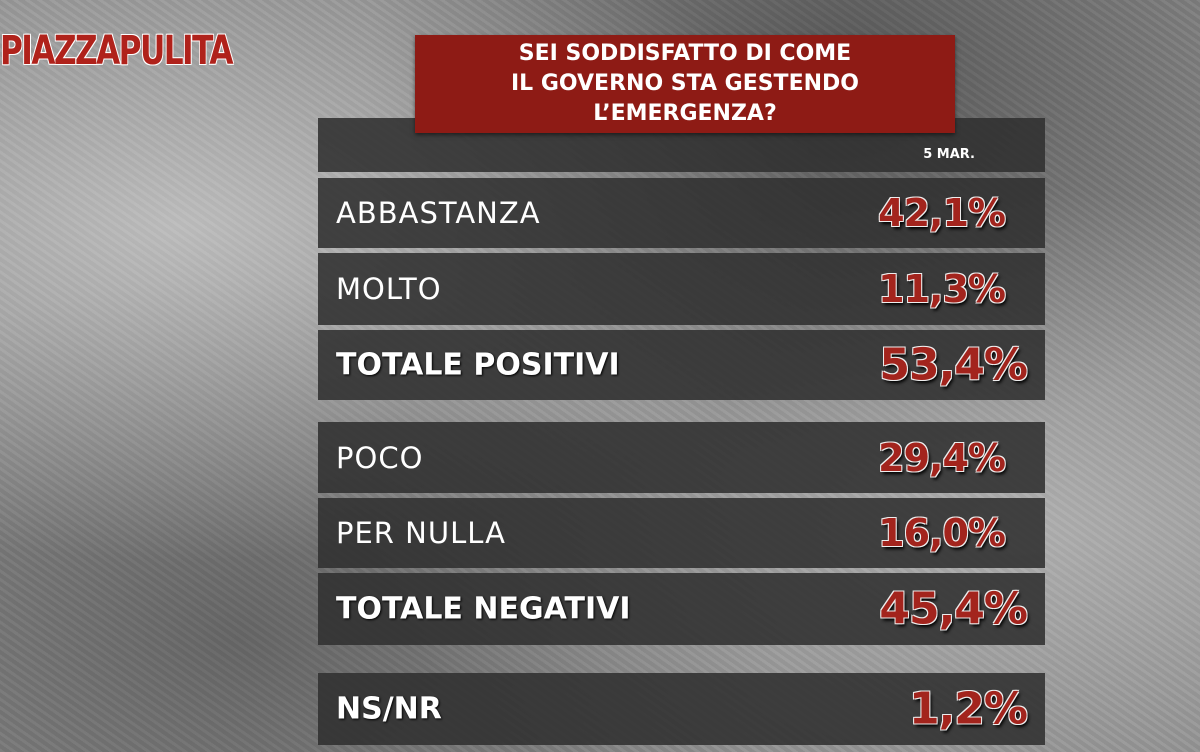 The height and width of the screenshot is (752, 1200). I want to click on row-label: PER NULLA, so click(421, 533).